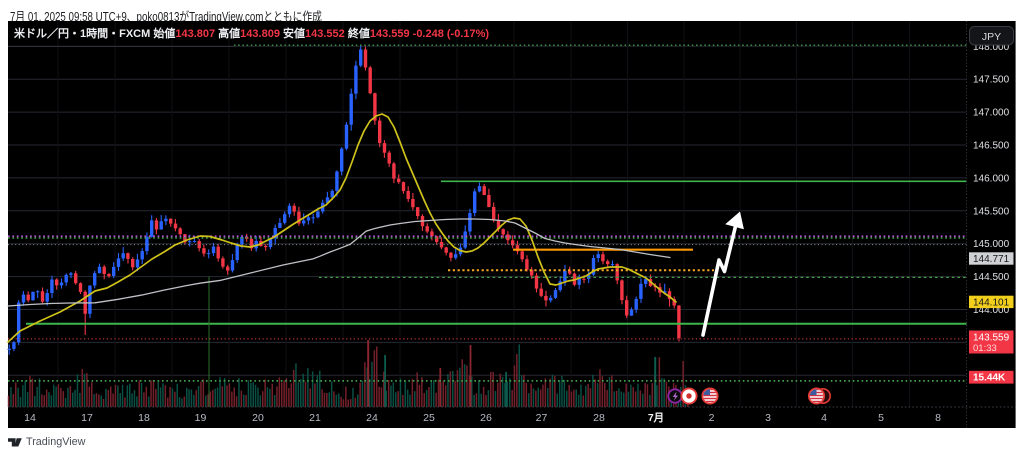 The image size is (1024, 457). What do you see at coordinates (991, 37) in the screenshot?
I see `svg-text: JPY` at bounding box center [991, 37].